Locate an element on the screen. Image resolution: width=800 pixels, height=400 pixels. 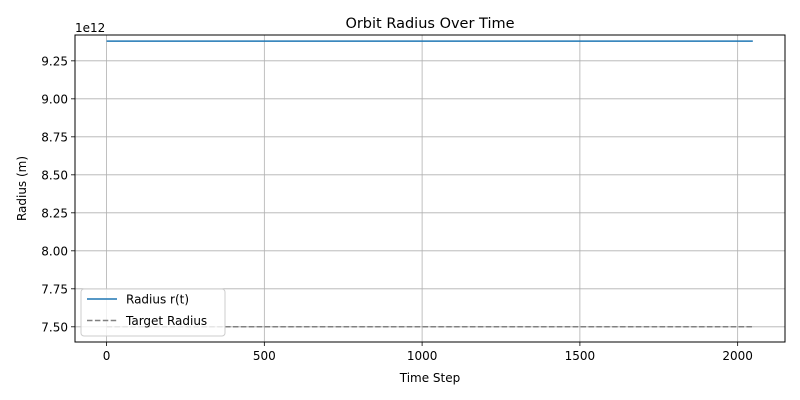
y-tick-label: 7.50 is located at coordinates (54, 327).